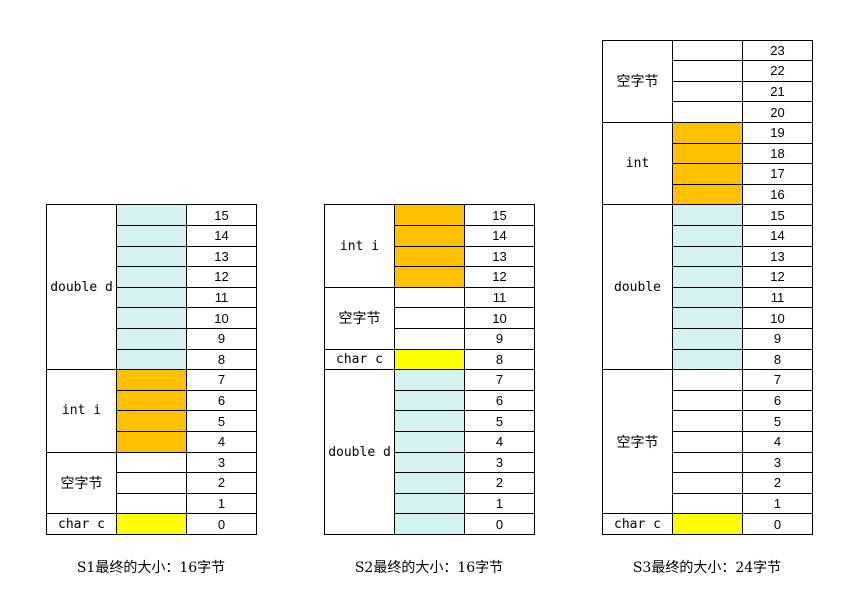 The width and height of the screenshot is (852, 589). Describe the element at coordinates (777, 71) in the screenshot. I see `byte-offset: 22` at that location.